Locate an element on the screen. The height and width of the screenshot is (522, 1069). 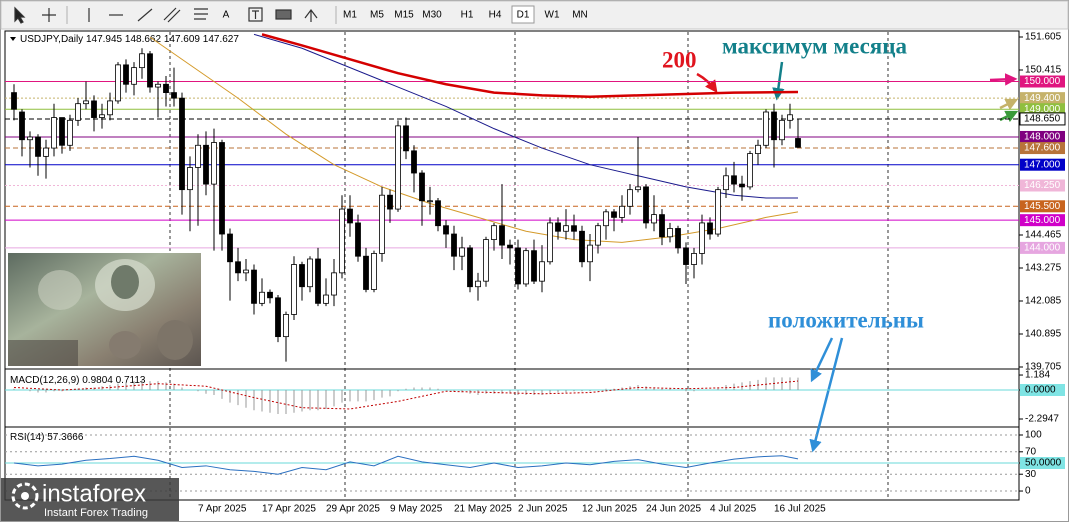
y-tick-label: 0 is located at coordinates (1028, 491).